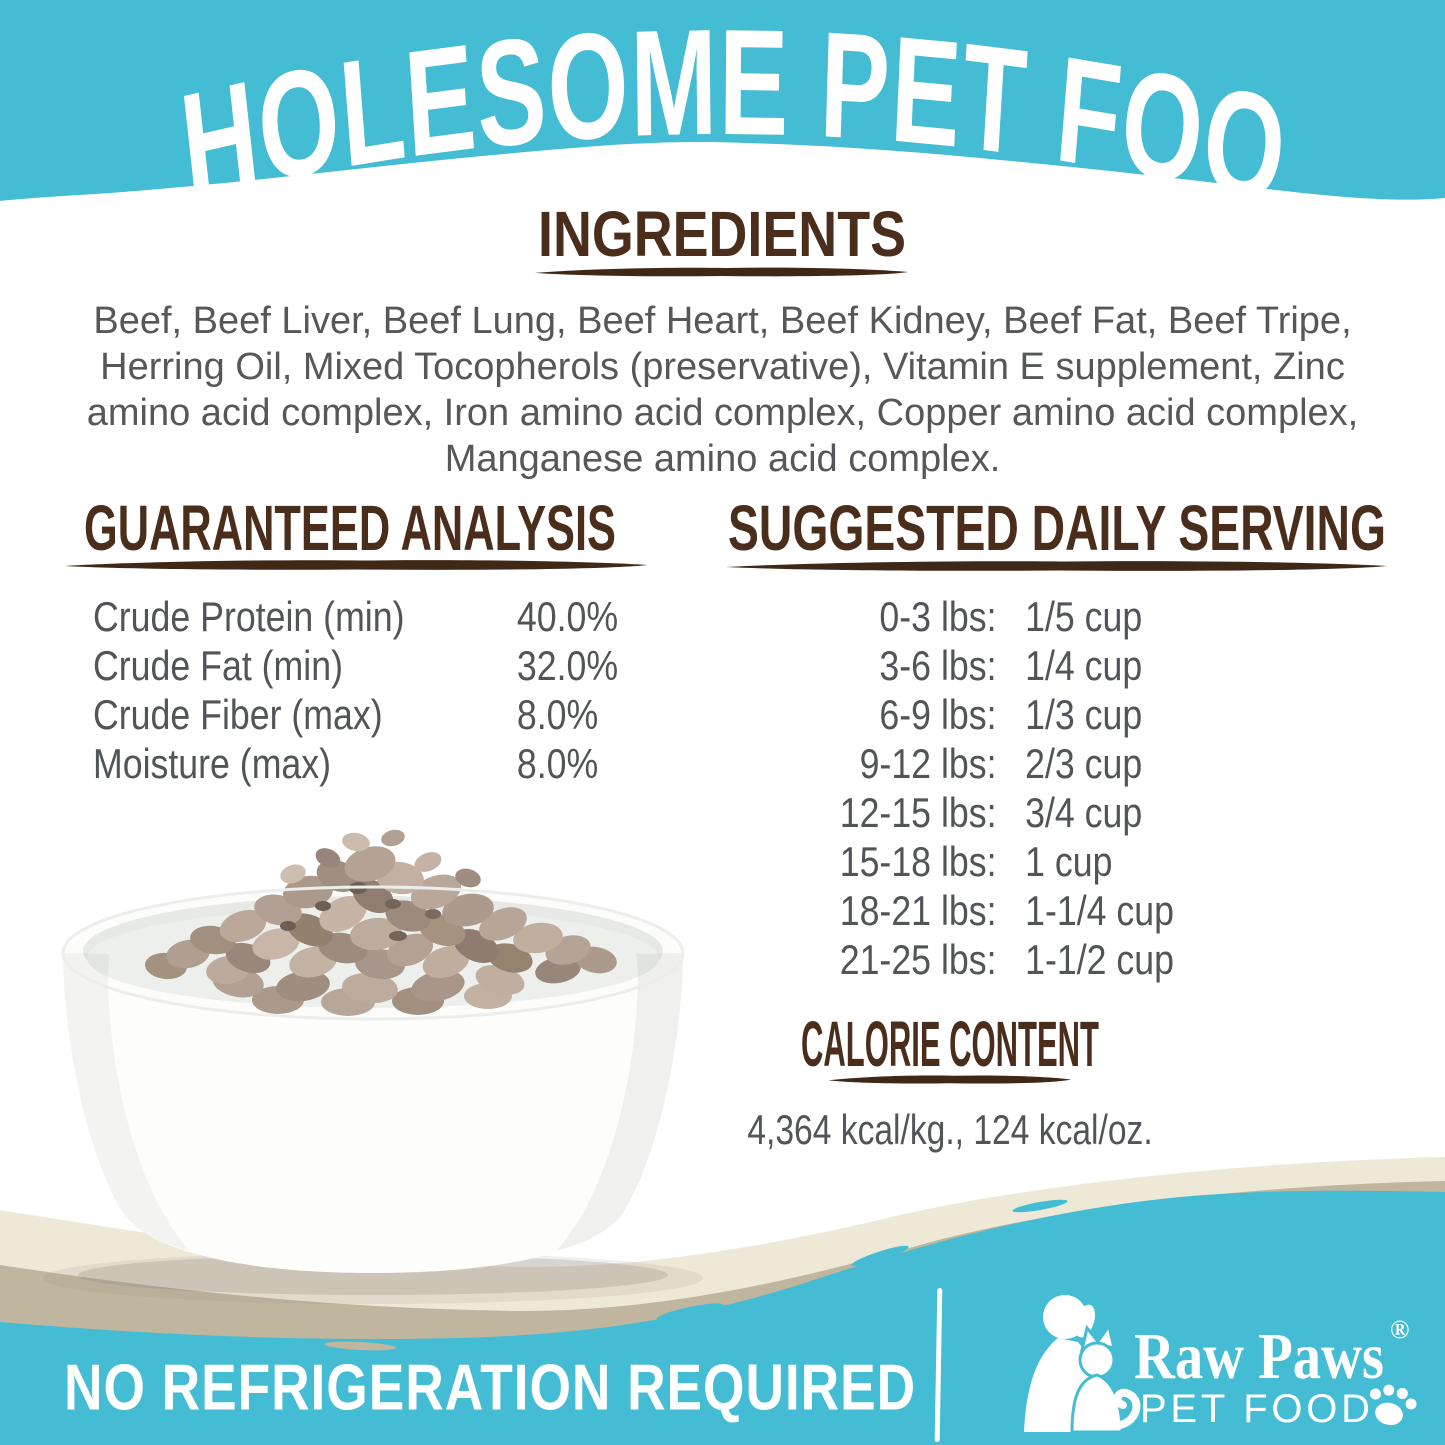 The image size is (1445, 1445). What do you see at coordinates (1084, 665) in the screenshot?
I see `serving-amount: 1/4 cup` at bounding box center [1084, 665].